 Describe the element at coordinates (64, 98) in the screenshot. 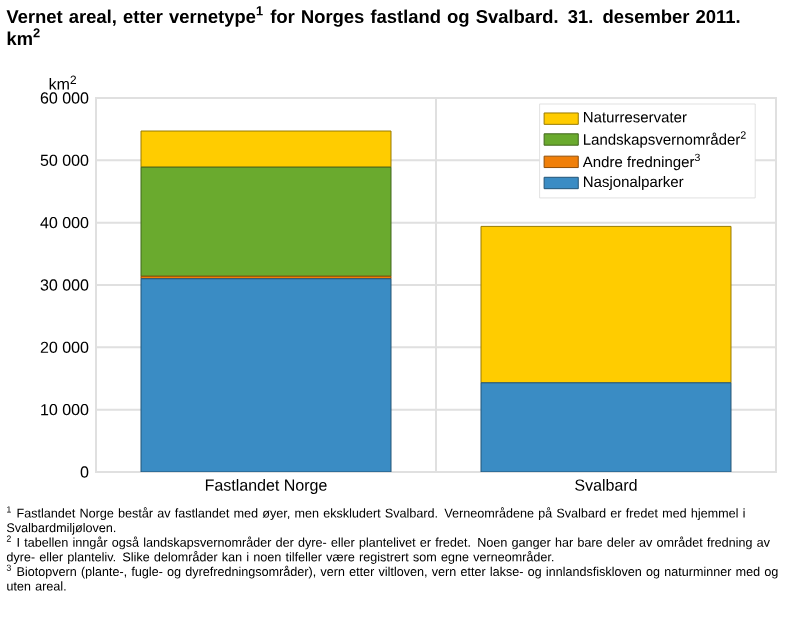

I see `y-tick-label: 60 000` at that location.